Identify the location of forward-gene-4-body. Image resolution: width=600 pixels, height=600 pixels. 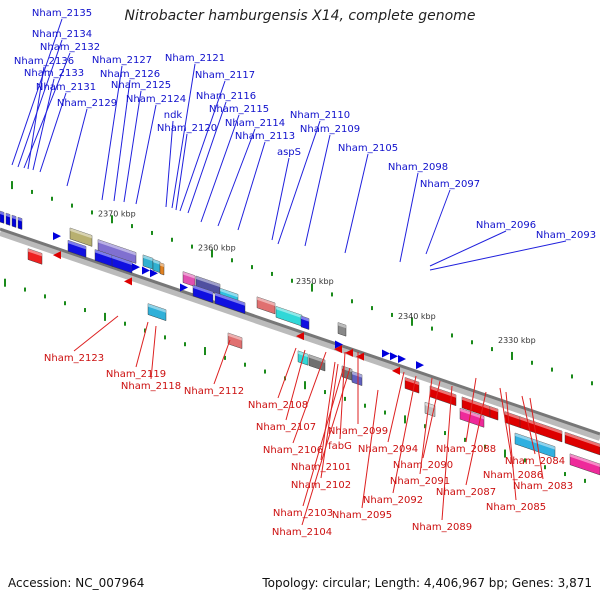
(81, 237).